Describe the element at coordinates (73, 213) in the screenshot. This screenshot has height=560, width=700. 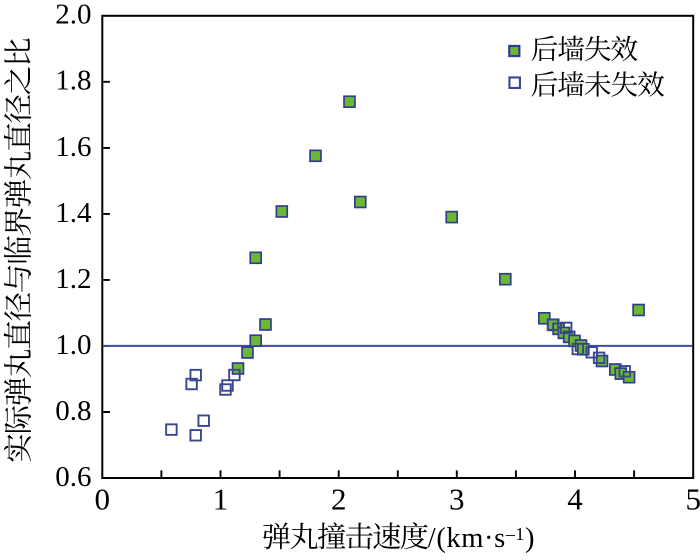
I see `svg-text: 1.4` at that location.